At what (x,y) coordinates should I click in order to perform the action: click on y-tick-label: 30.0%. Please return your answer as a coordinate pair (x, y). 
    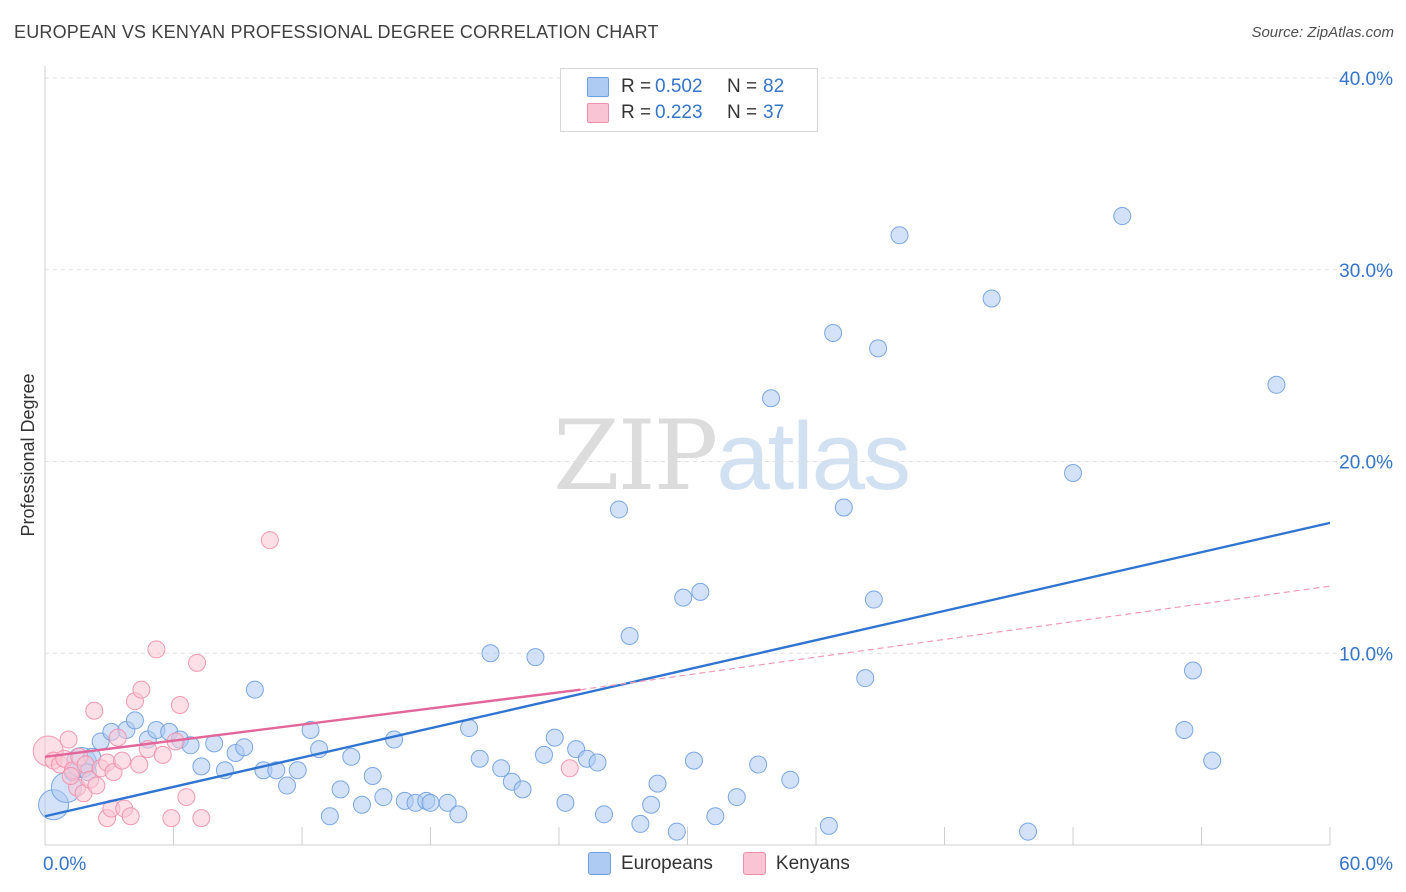
    Looking at the image, I should click on (1366, 271).